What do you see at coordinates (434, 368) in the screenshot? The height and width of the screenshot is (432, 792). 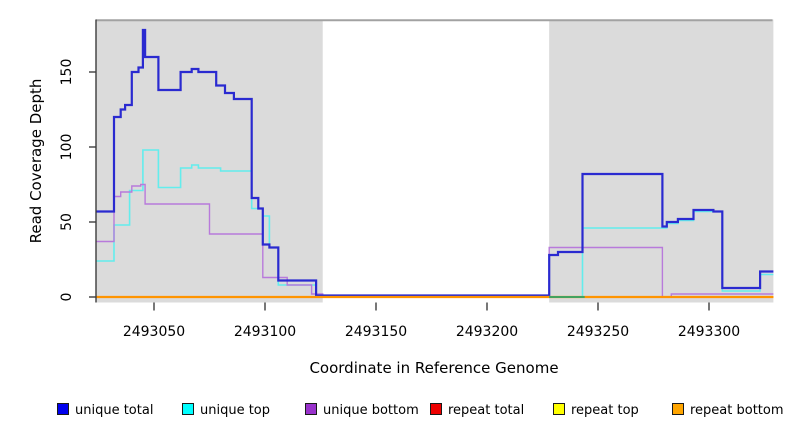 I see `x-axis-title: Coordinate in Reference Genome` at bounding box center [434, 368].